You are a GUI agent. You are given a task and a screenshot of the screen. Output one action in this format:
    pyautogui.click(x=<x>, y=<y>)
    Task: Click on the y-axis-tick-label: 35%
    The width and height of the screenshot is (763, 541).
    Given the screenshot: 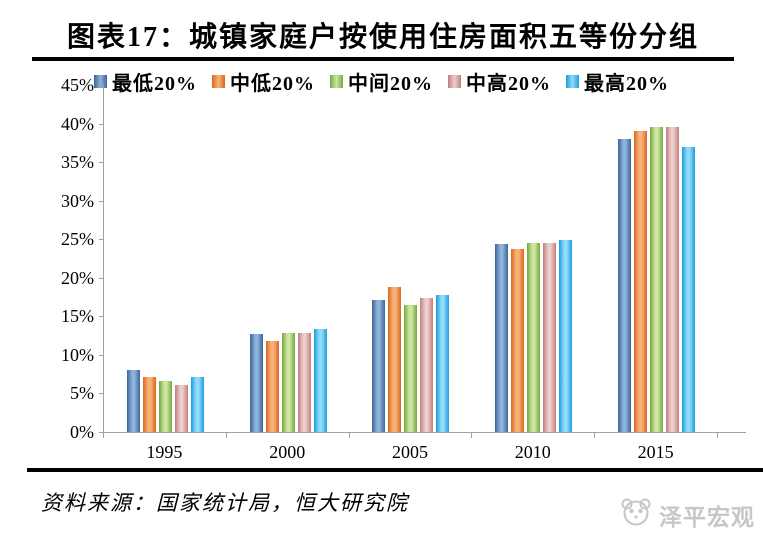 What is the action you would take?
    pyautogui.click(x=77, y=162)
    